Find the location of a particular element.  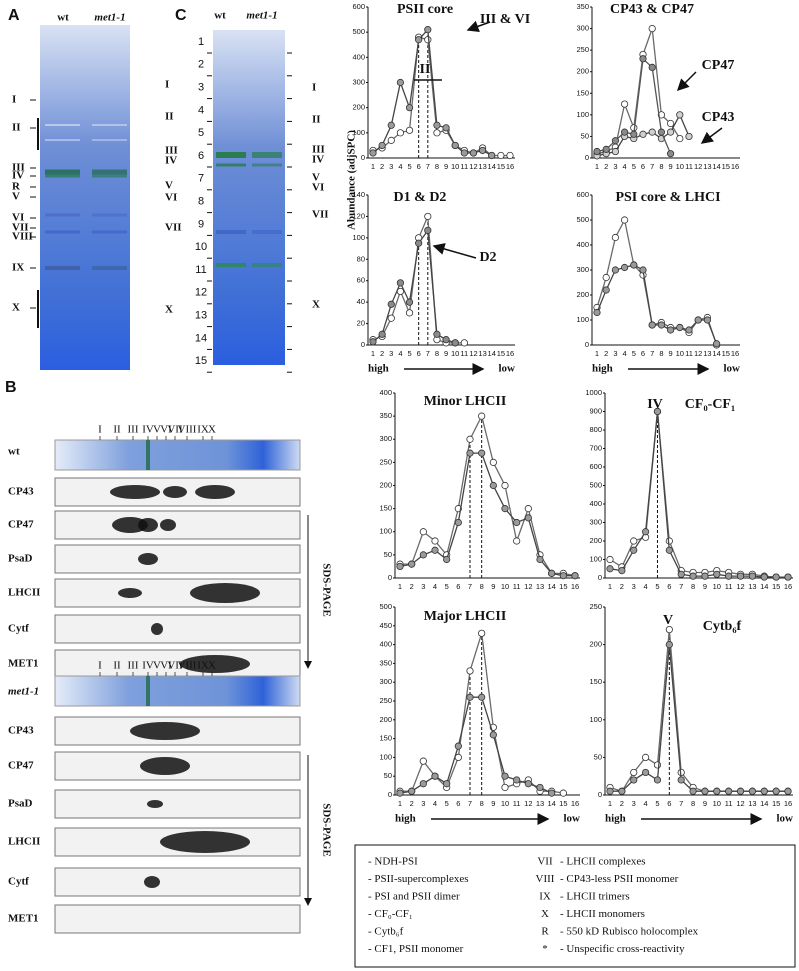

annotation: III & VI is located at coordinates (505, 19).